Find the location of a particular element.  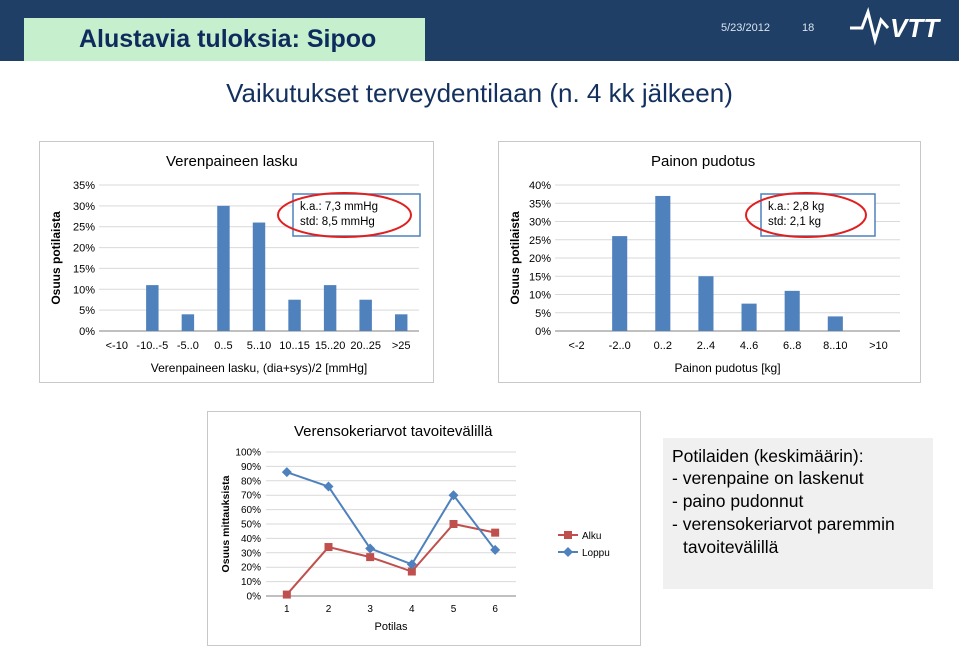

x-tick-label: 3 is located at coordinates (370, 609).